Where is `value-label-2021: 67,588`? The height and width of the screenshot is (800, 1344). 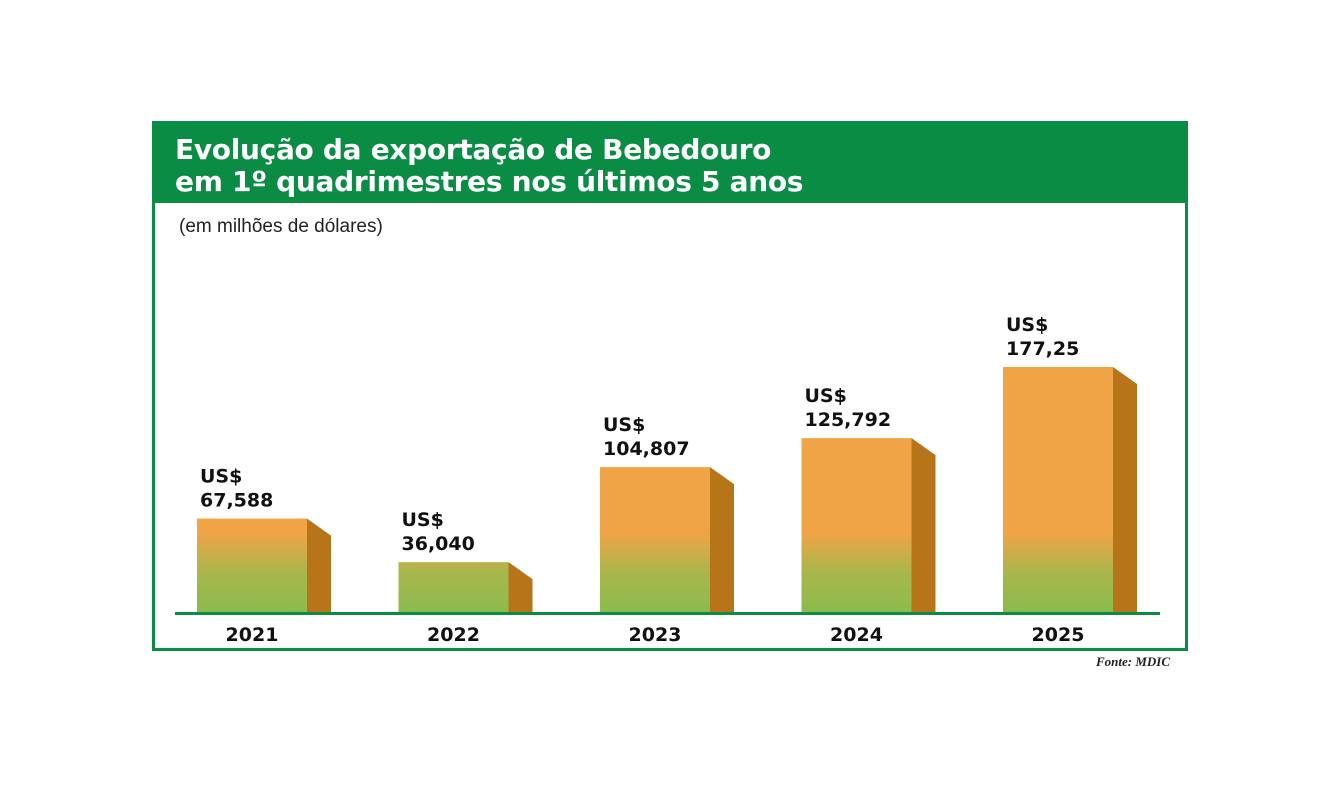 value-label-2021: 67,588 is located at coordinates (236, 501).